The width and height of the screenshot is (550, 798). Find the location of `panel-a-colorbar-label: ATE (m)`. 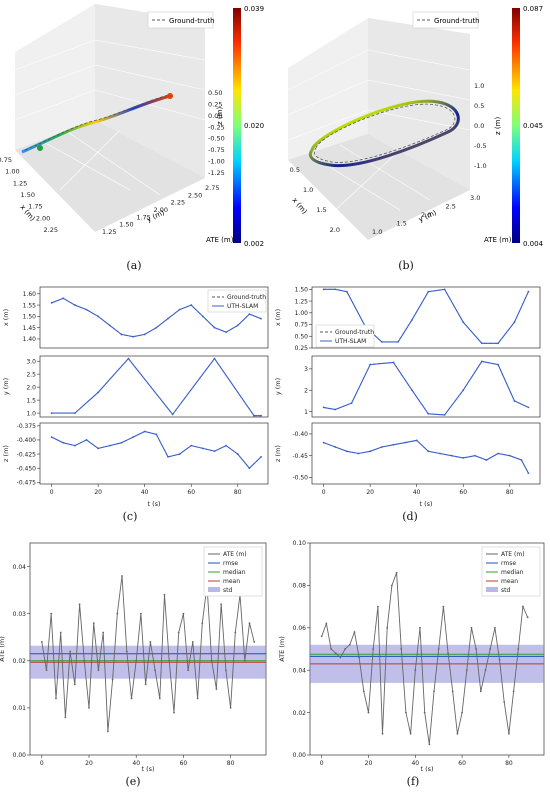

panel-a-colorbar-label: ATE (m) is located at coordinates (220, 240).